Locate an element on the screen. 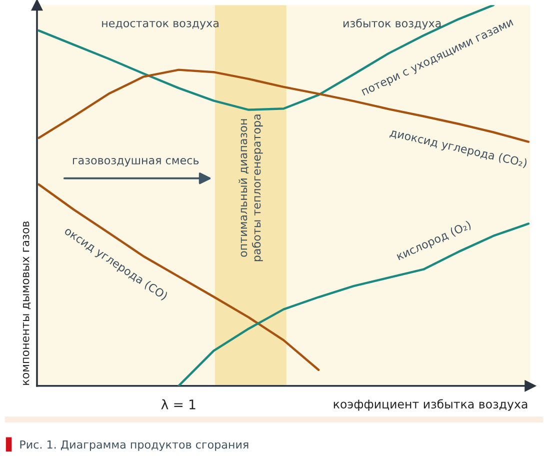 This screenshot has height=461, width=548. annotation: газовоздушная смесь is located at coordinates (135, 162).